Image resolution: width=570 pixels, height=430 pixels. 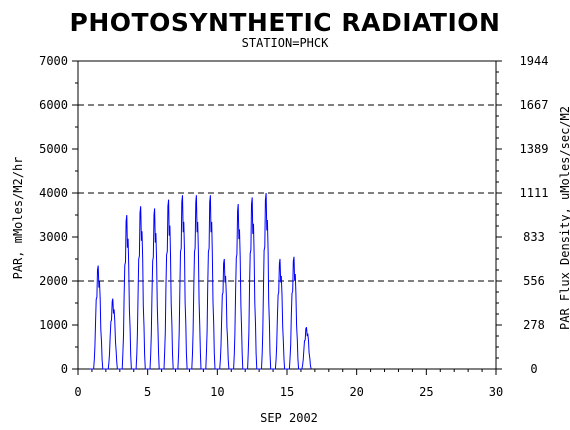 What do you see at coordinates (534, 61) in the screenshot?
I see `y2-tick-label: 1944` at bounding box center [534, 61].